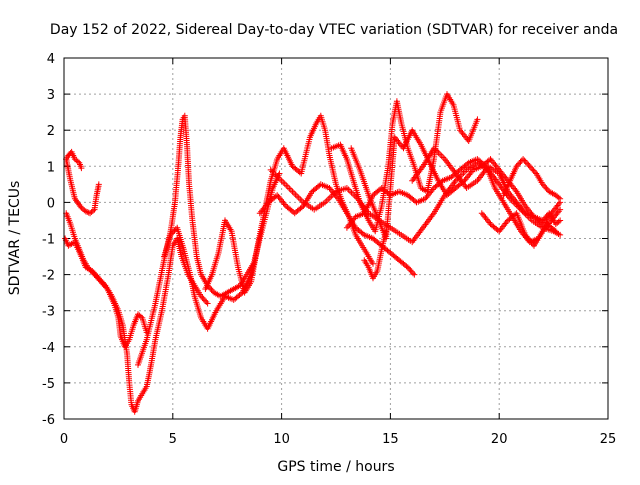 This screenshot has height=485, width=640. Describe the element at coordinates (51, 167) in the screenshot. I see `y-tick-label: 1` at that location.